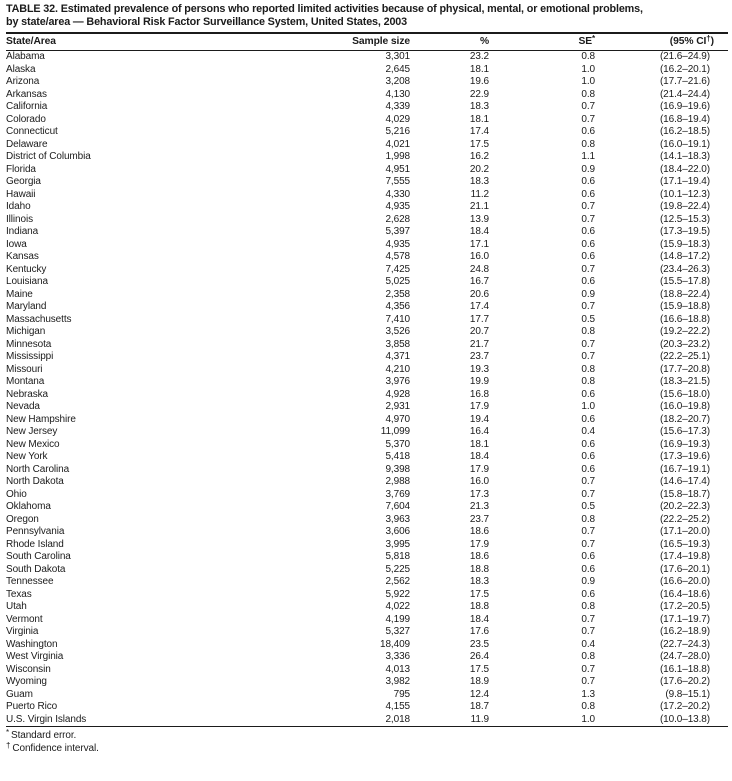 This screenshot has width=732, height=781. What do you see at coordinates (32, 706) in the screenshot?
I see `cell-state-area: Puerto Rico` at bounding box center [32, 706].